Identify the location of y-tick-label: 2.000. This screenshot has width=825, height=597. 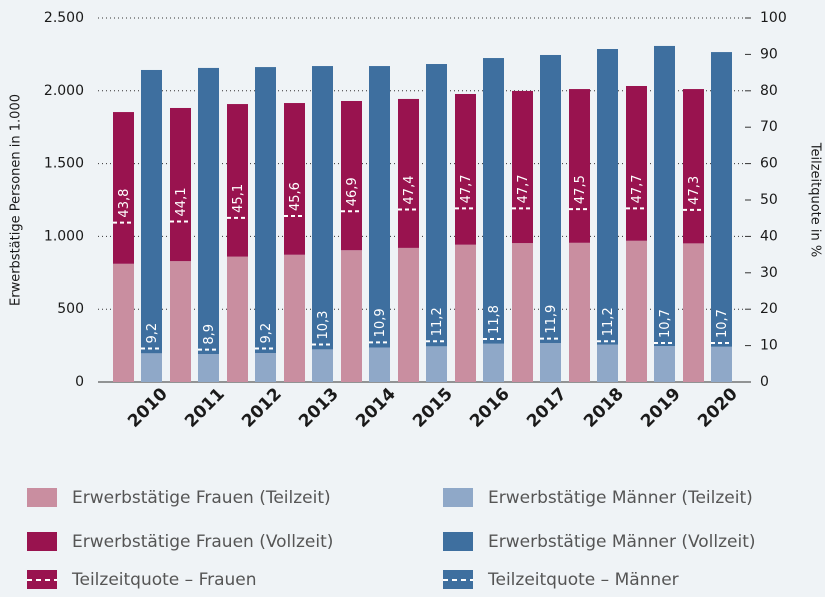
(64, 91).